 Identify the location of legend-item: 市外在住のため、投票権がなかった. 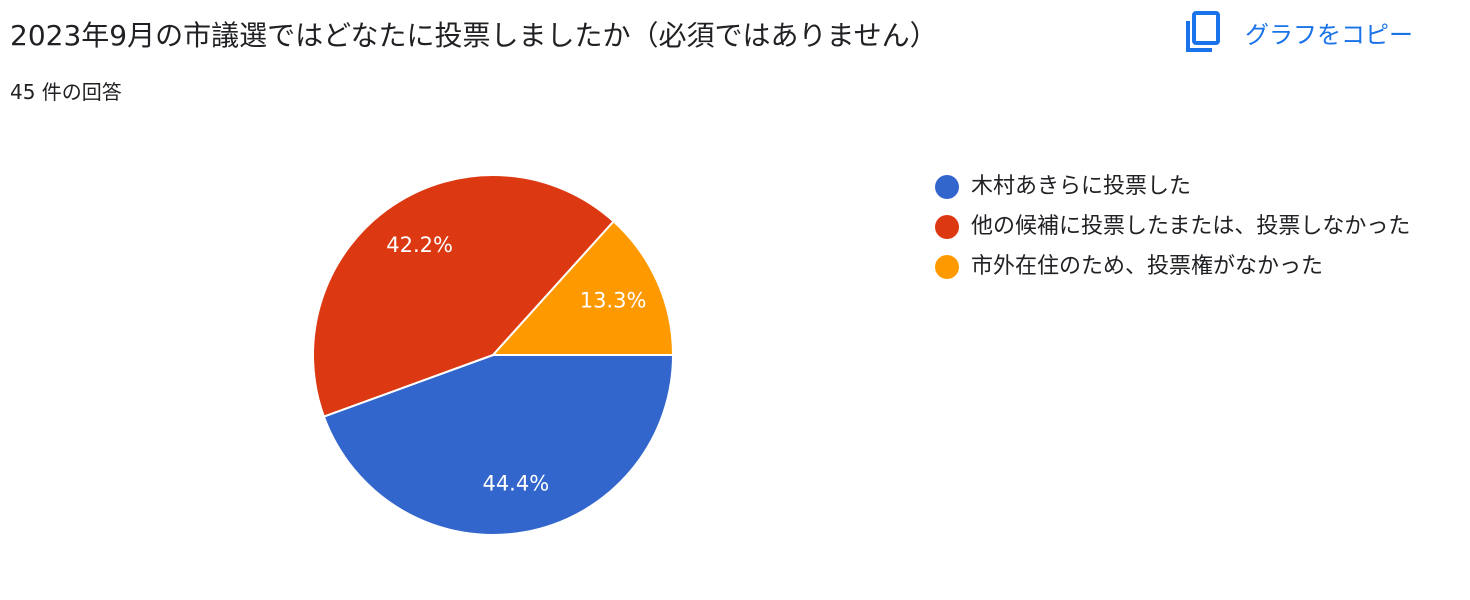
(1185, 267).